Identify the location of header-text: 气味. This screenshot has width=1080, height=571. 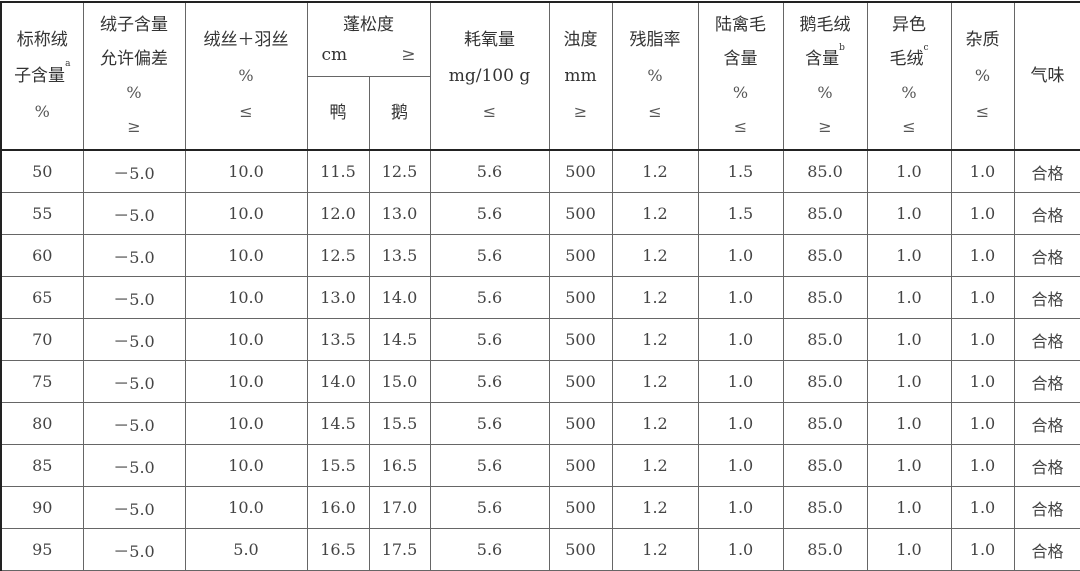
(1048, 76).